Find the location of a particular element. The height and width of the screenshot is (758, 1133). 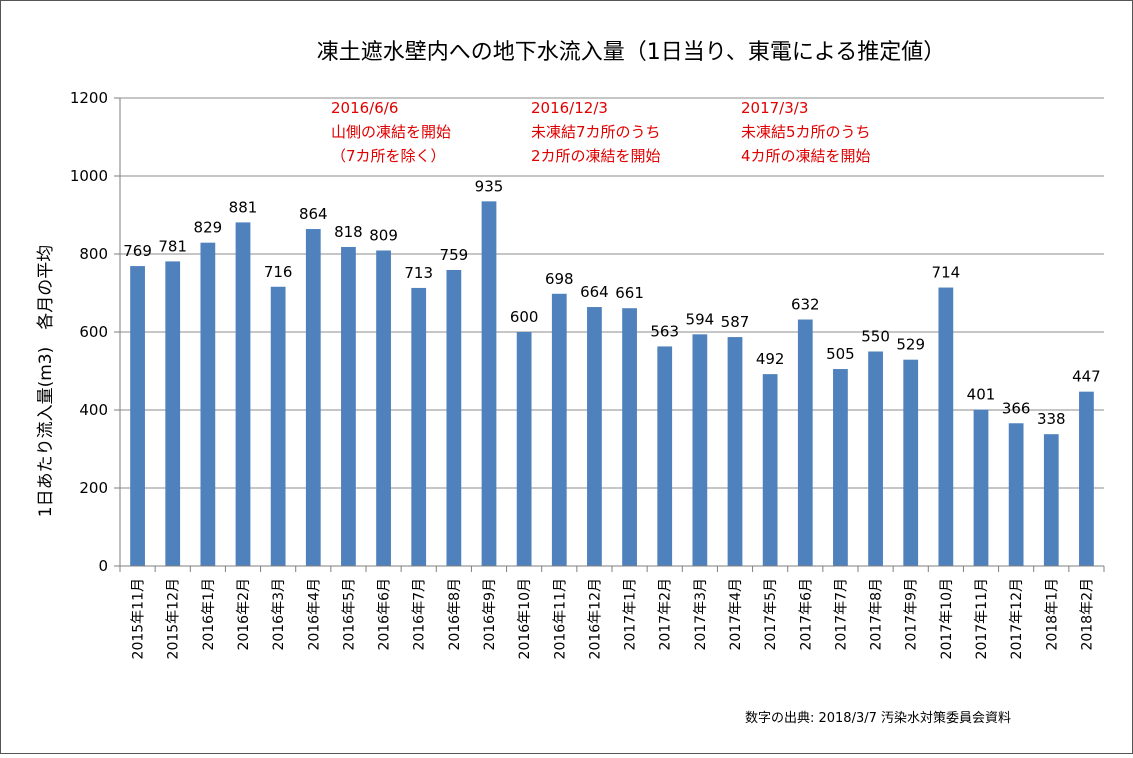

x-tick-label: 2017年5月 is located at coordinates (771, 614).